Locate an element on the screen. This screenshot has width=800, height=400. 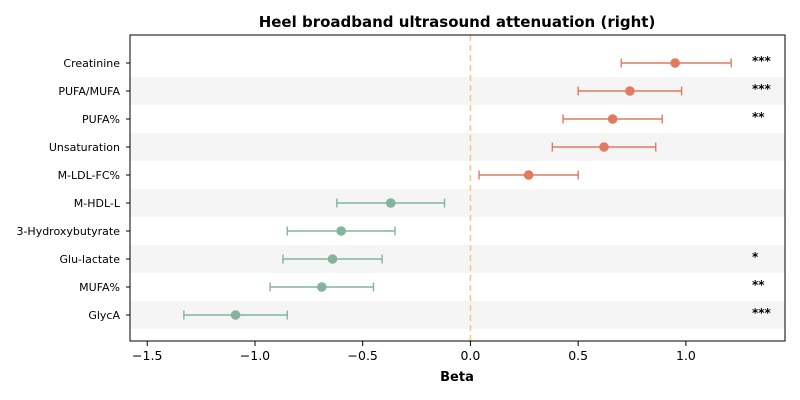
data-row: Glu-lactate * is located at coordinates (410, 258).